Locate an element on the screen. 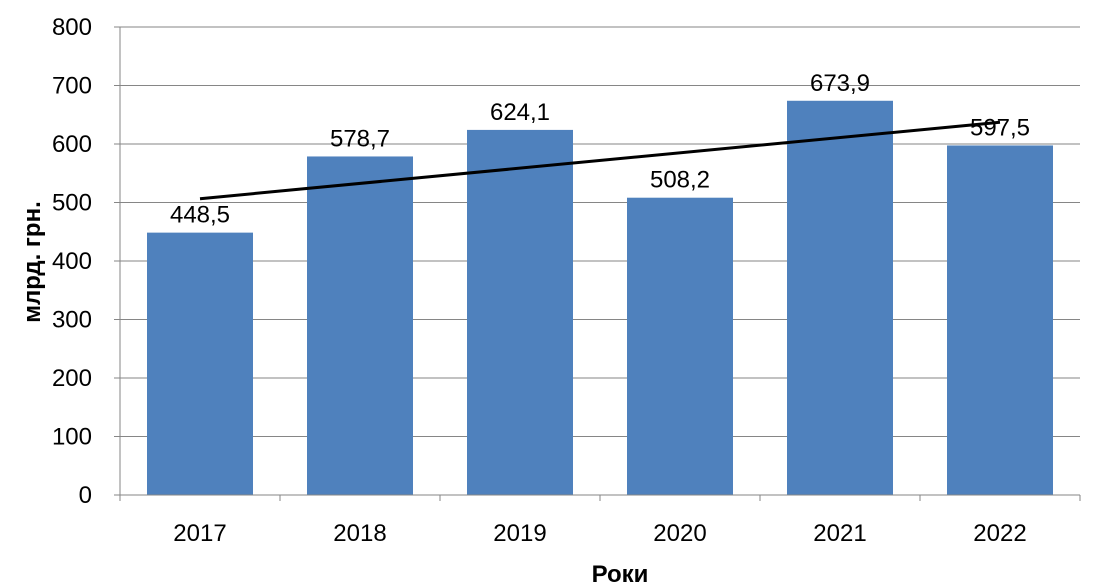 The width and height of the screenshot is (1095, 585). y-tick-label: 500 is located at coordinates (72, 203).